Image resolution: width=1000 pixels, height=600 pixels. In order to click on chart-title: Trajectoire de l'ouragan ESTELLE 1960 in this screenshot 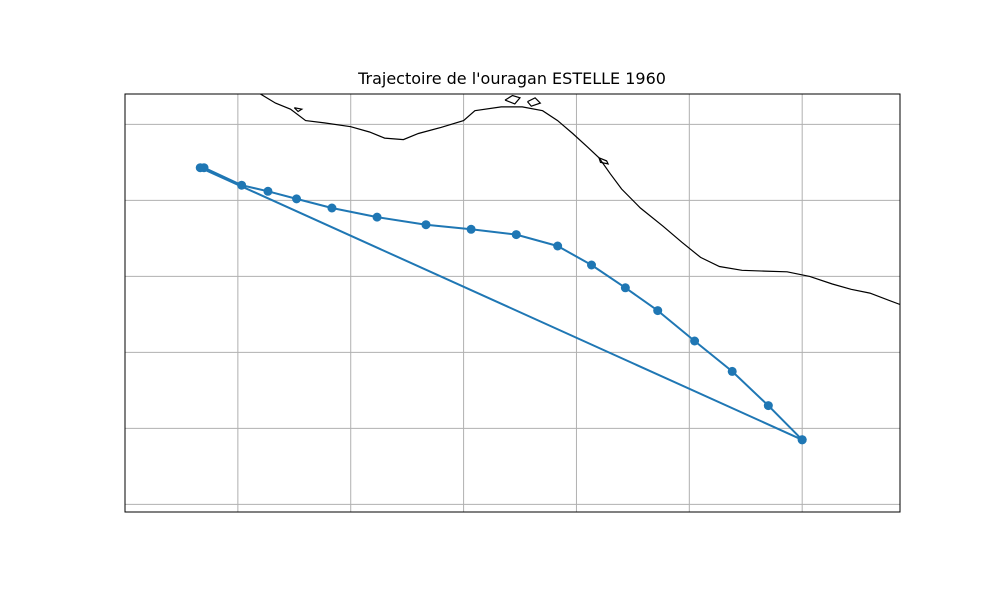, I will do `click(511, 78)`.